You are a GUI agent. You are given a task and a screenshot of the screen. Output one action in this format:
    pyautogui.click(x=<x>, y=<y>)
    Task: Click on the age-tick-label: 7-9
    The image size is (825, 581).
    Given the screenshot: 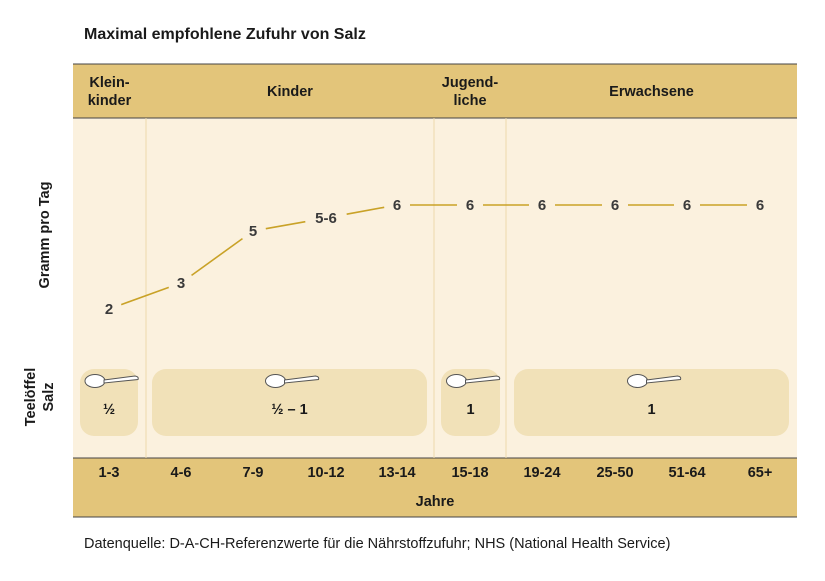 What is the action you would take?
    pyautogui.click(x=253, y=473)
    